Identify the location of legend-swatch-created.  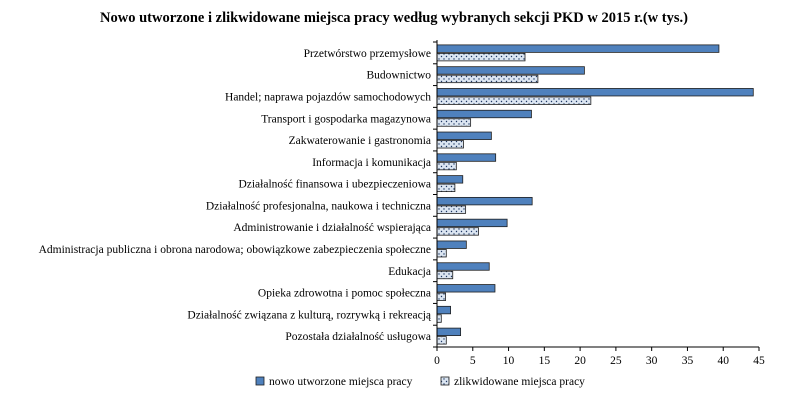
(260, 381).